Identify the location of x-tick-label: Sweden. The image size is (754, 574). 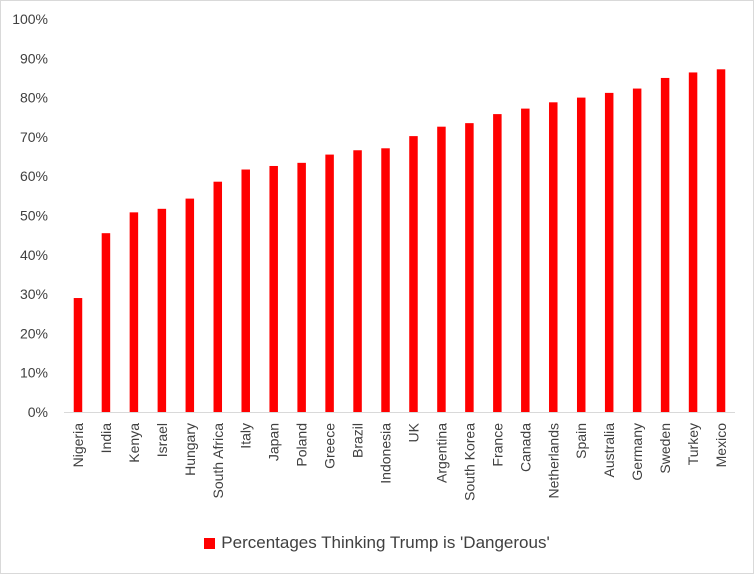
(665, 448).